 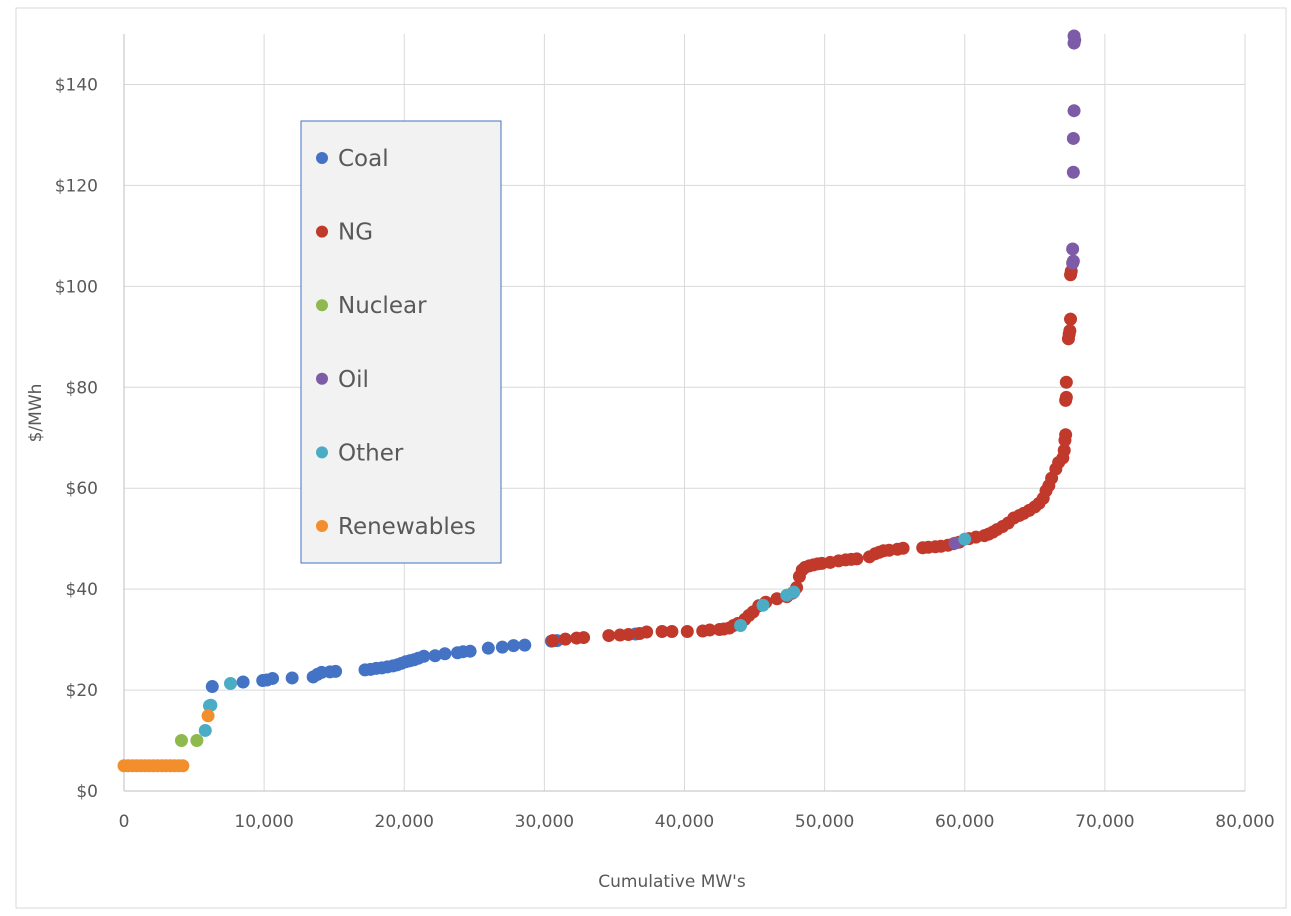 What do you see at coordinates (407, 527) in the screenshot?
I see `legend-label-renewables: Renewables` at bounding box center [407, 527].